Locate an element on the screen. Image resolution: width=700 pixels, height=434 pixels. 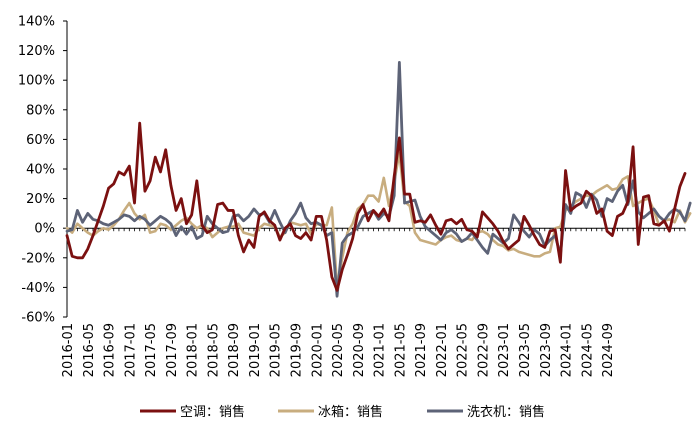
x-tick-label: 2021-01 is located at coordinates (380, 350).